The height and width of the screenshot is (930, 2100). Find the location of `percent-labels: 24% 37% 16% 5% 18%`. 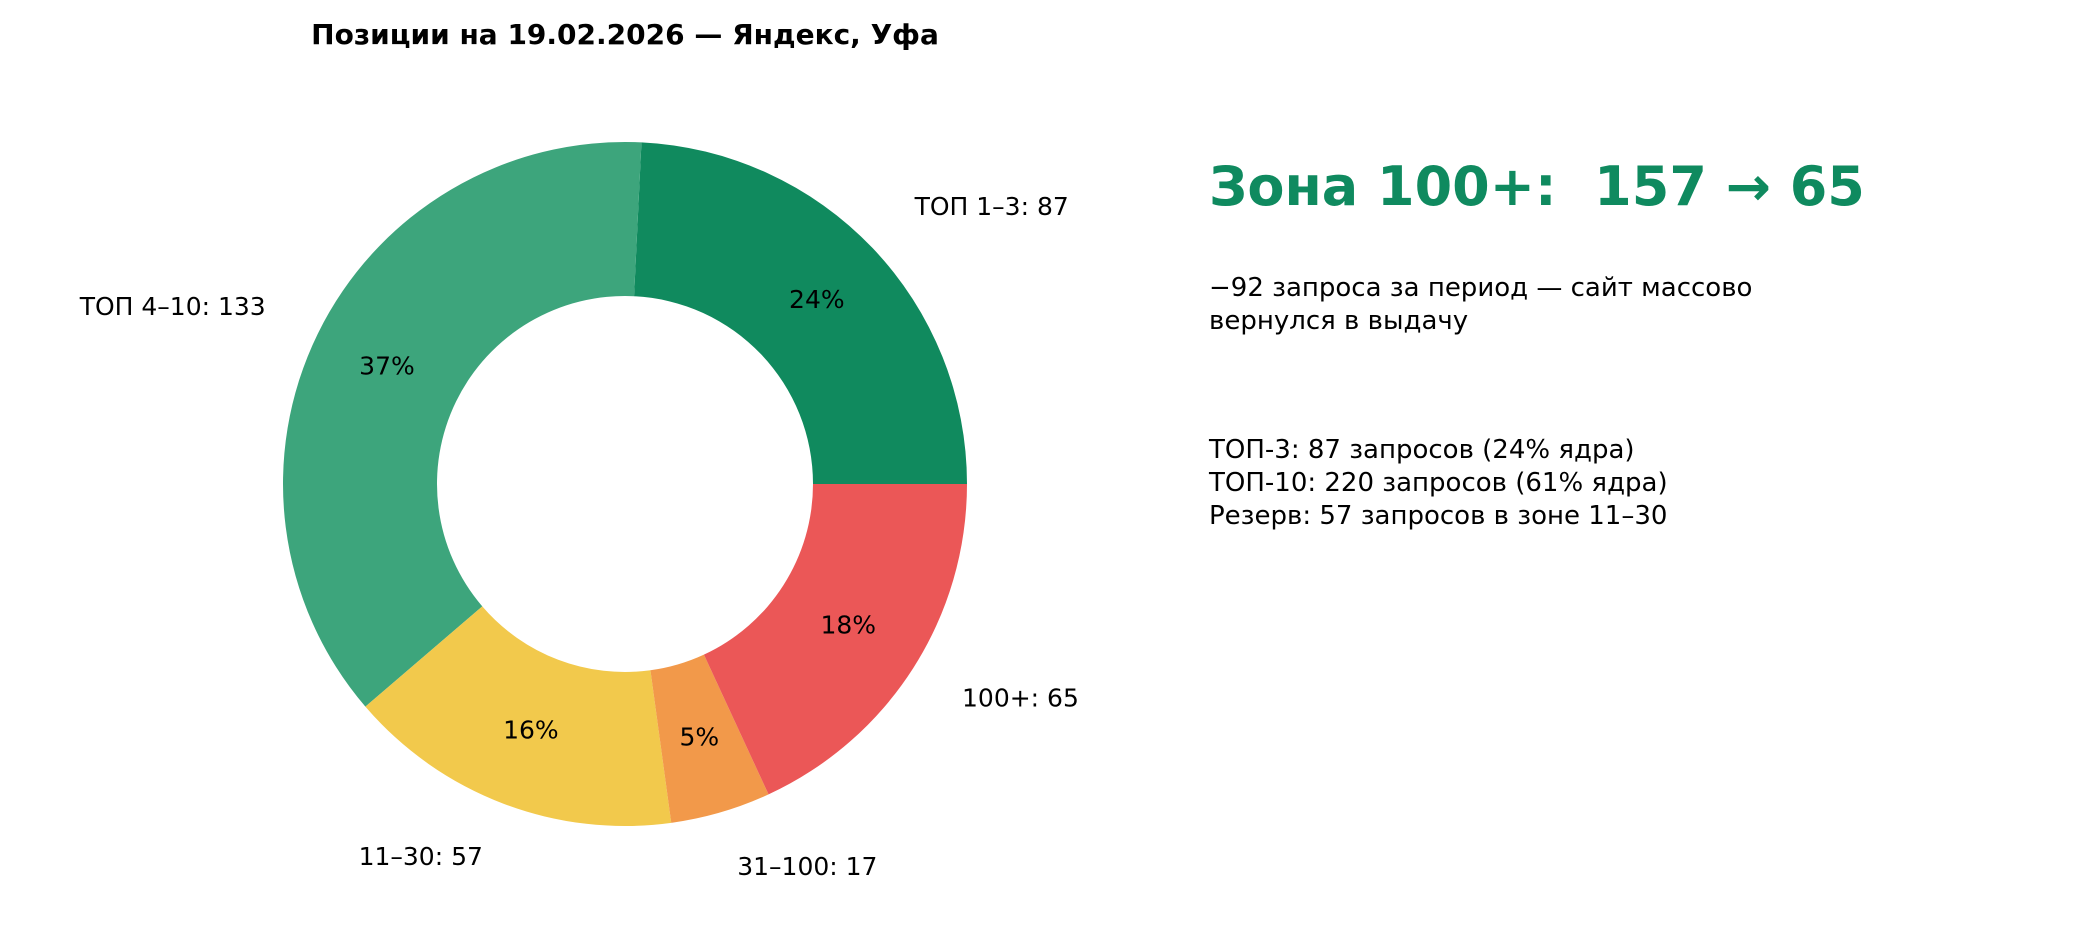

percent-labels: 24% 37% 16% 5% 18% is located at coordinates (617, 518).